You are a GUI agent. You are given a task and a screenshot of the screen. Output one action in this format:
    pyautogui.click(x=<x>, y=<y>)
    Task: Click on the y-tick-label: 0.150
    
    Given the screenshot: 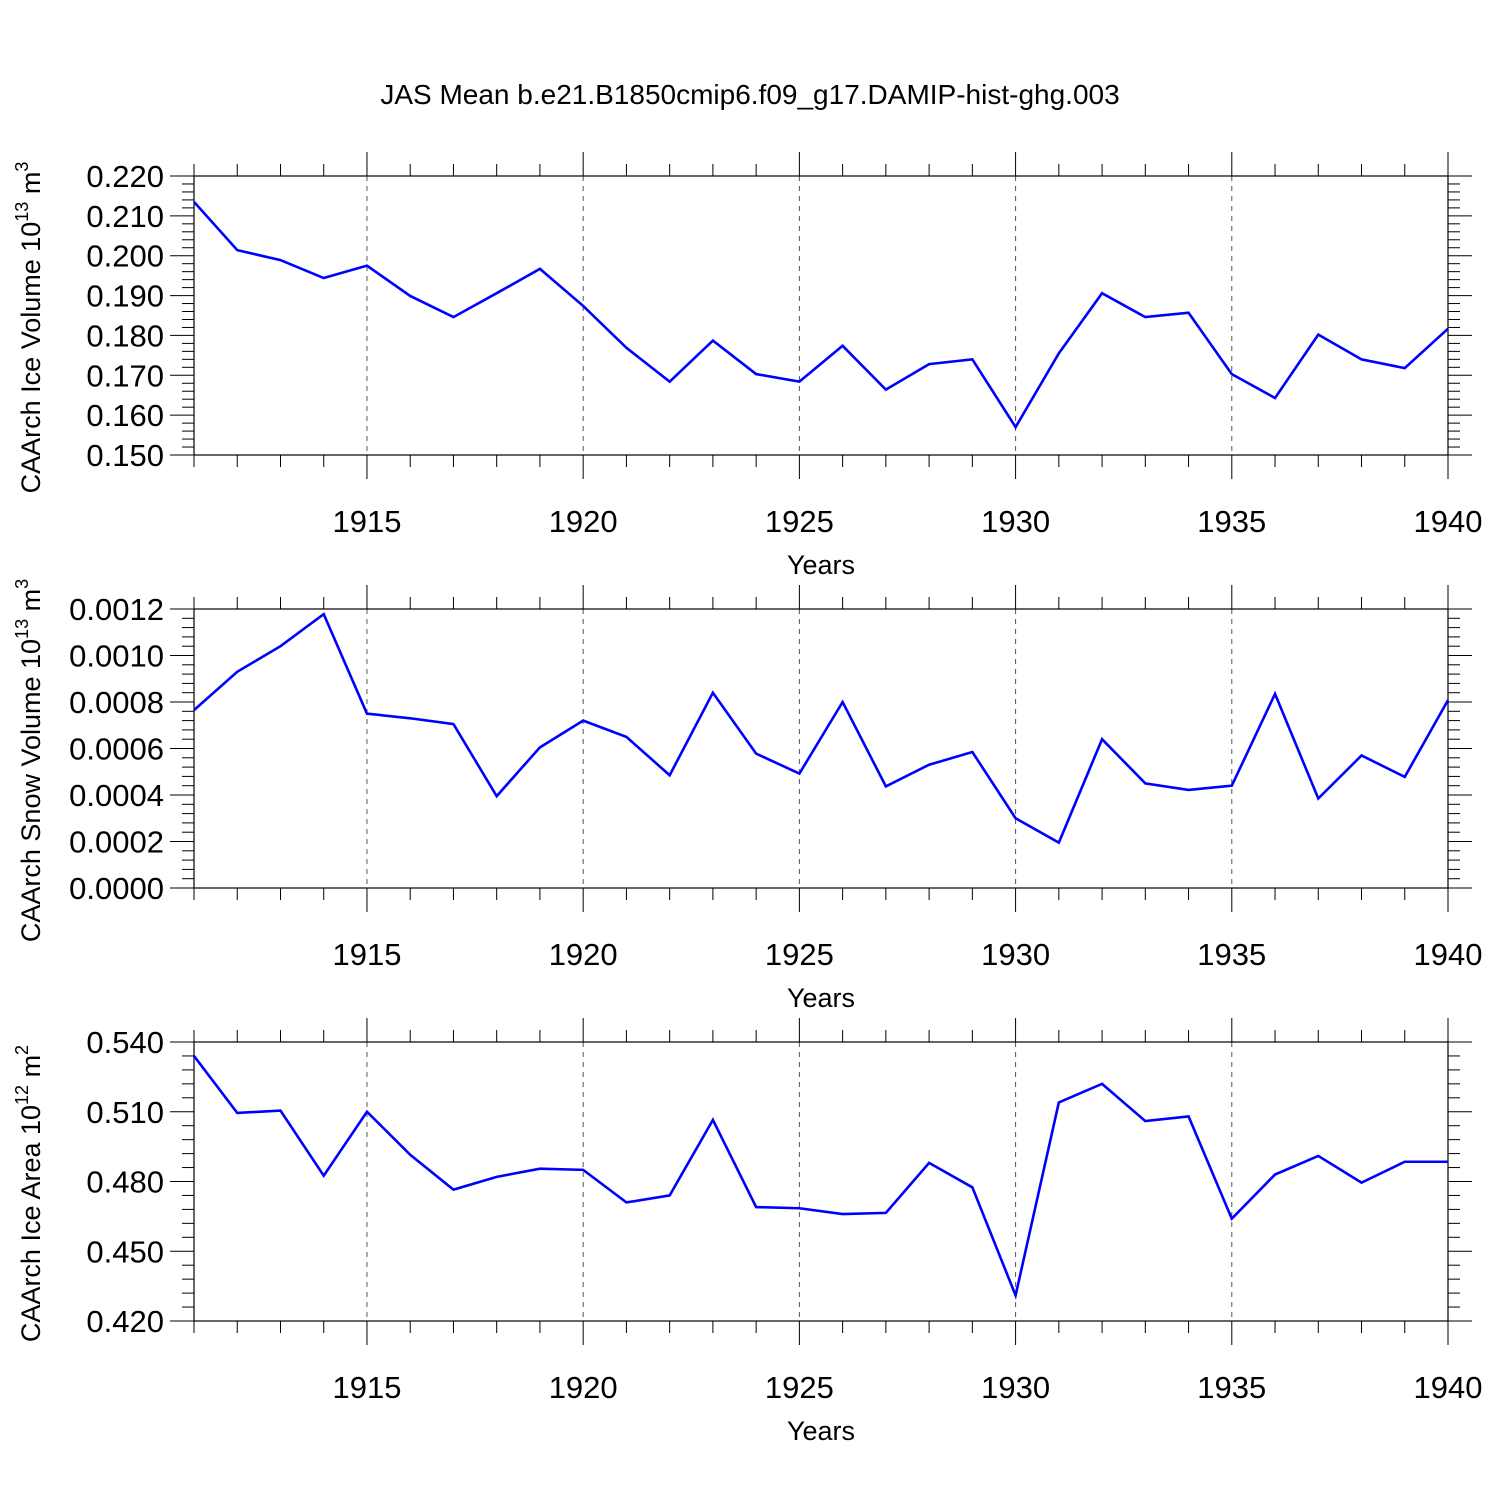 What is the action you would take?
    pyautogui.click(x=125, y=455)
    